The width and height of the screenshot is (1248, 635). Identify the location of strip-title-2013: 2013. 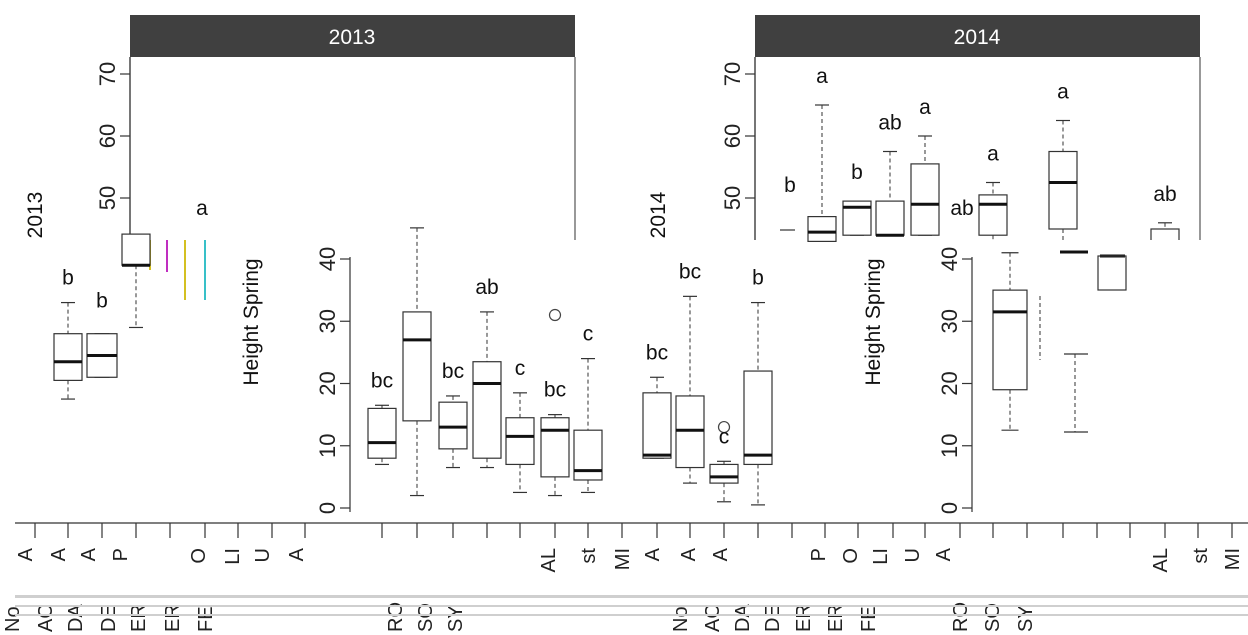
(352, 37).